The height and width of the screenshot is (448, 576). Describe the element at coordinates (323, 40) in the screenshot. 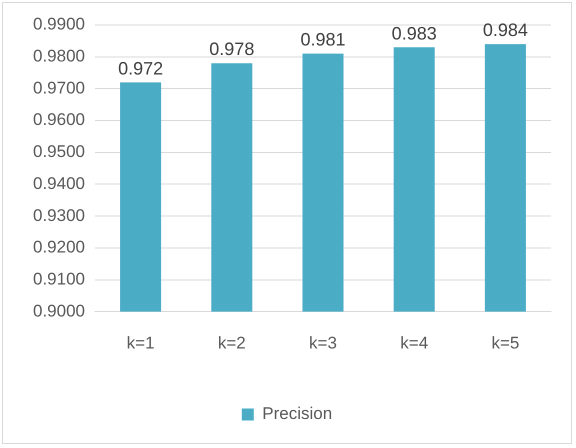

I see `data-label: 0.981` at that location.